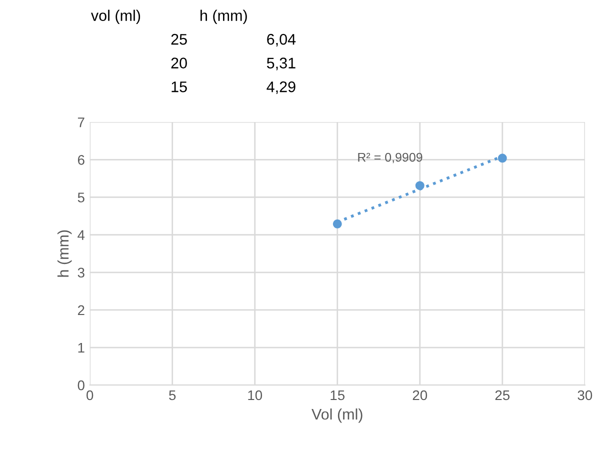  What do you see at coordinates (81, 235) in the screenshot?
I see `y-tick-label: 4` at bounding box center [81, 235].